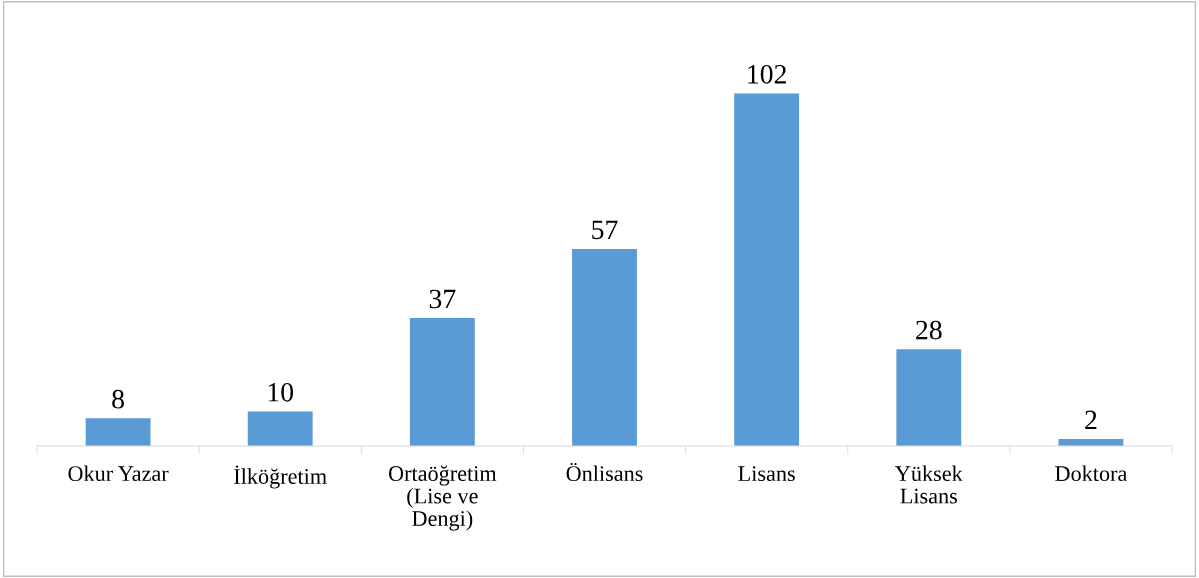  Describe the element at coordinates (929, 330) in the screenshot. I see `data-label: 28` at that location.